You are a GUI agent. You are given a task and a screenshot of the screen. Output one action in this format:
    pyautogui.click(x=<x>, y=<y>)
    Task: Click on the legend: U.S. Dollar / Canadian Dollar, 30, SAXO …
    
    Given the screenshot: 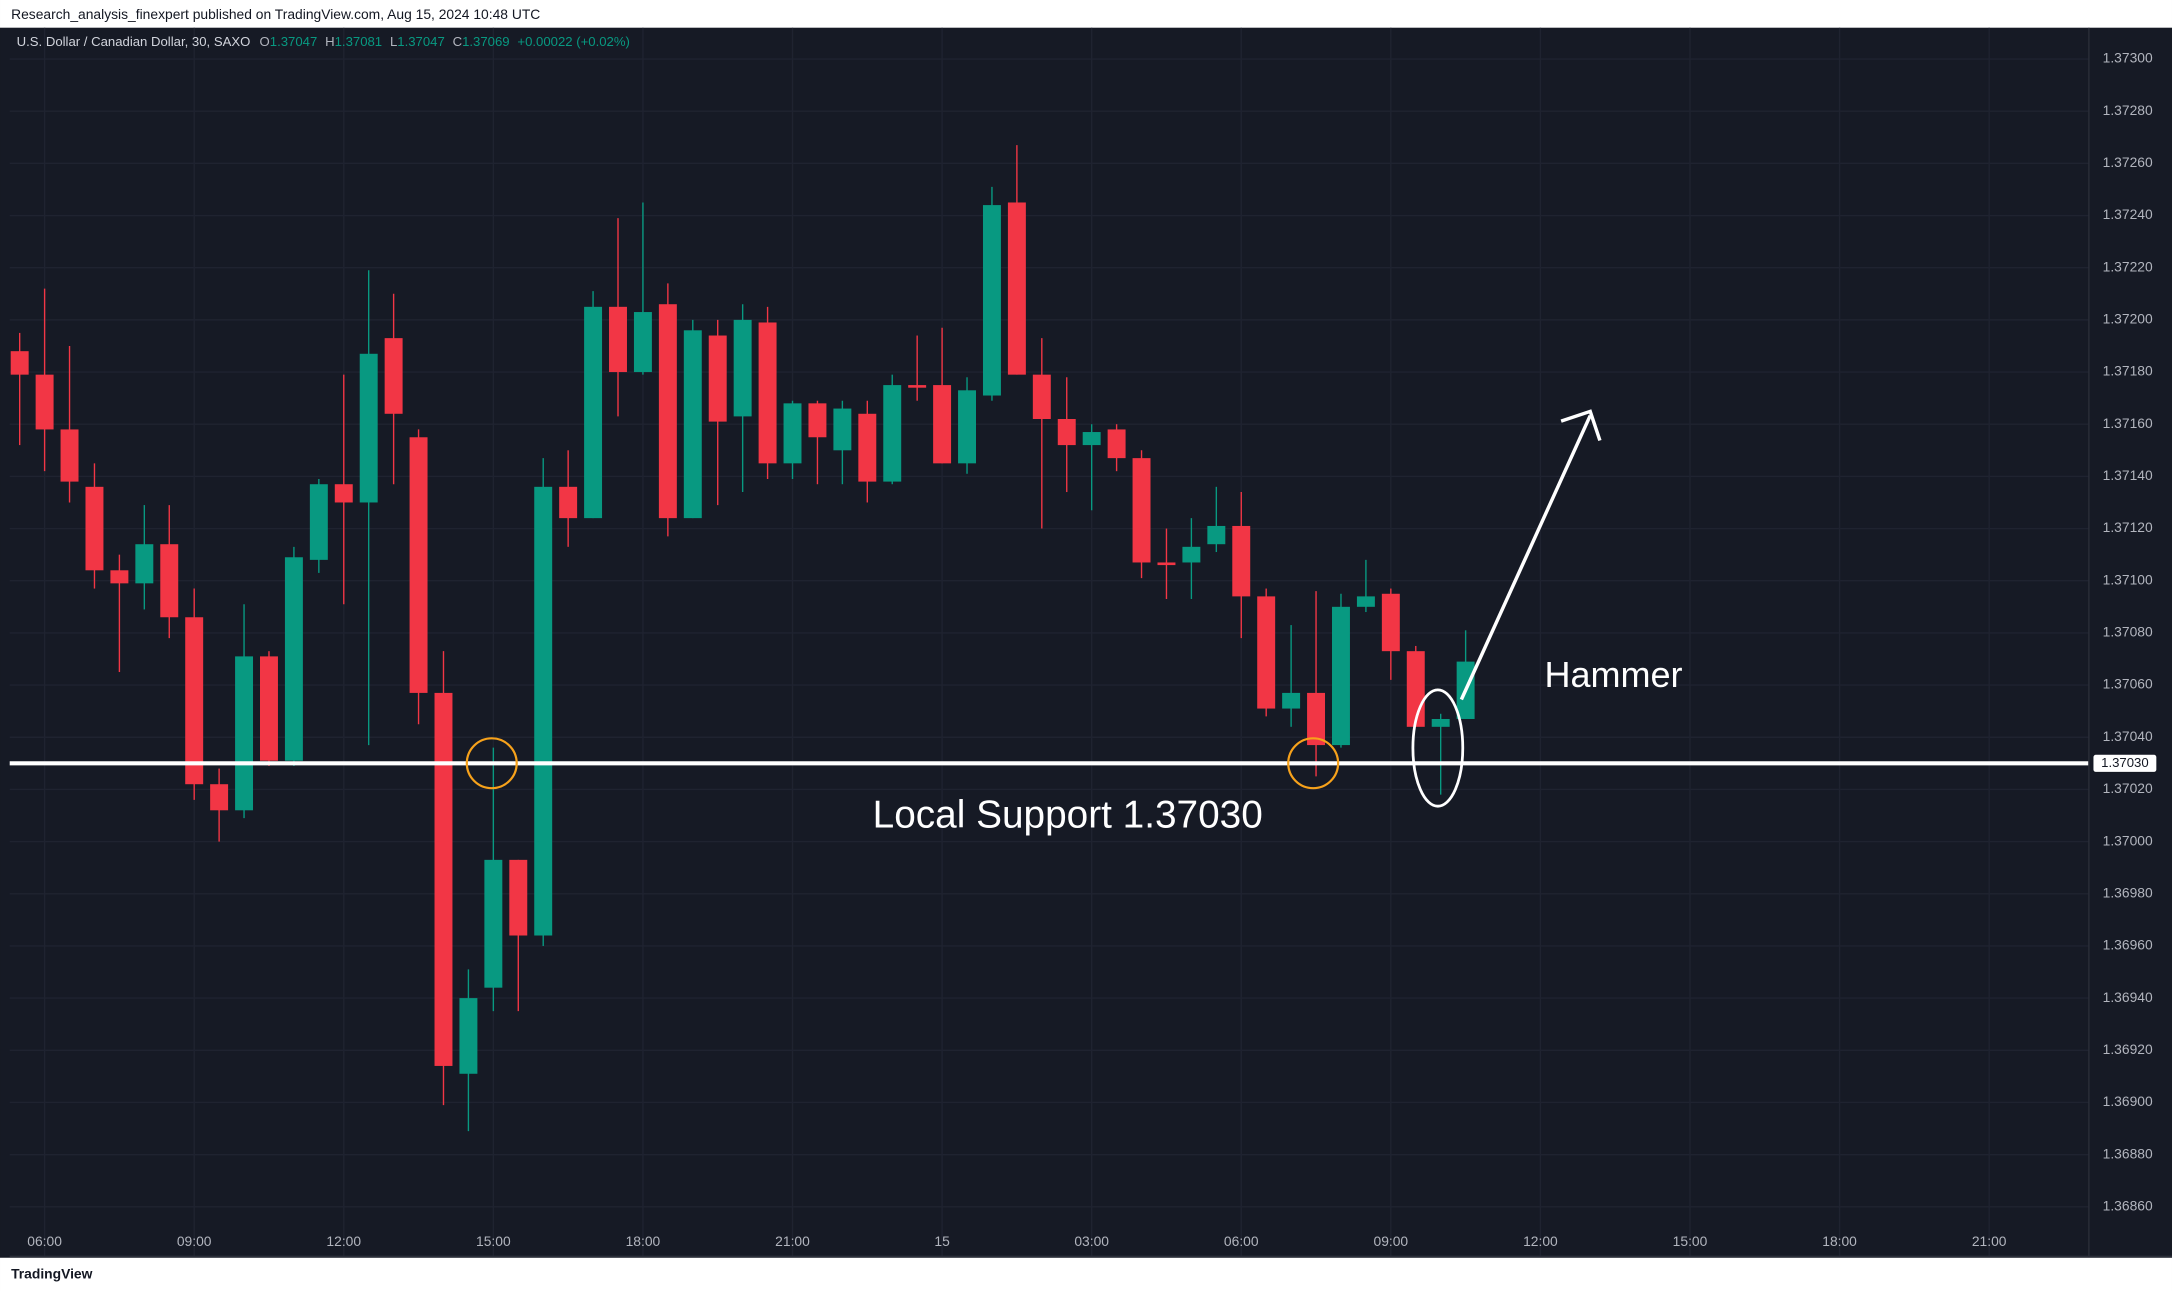 What is the action you would take?
    pyautogui.click(x=323, y=41)
    